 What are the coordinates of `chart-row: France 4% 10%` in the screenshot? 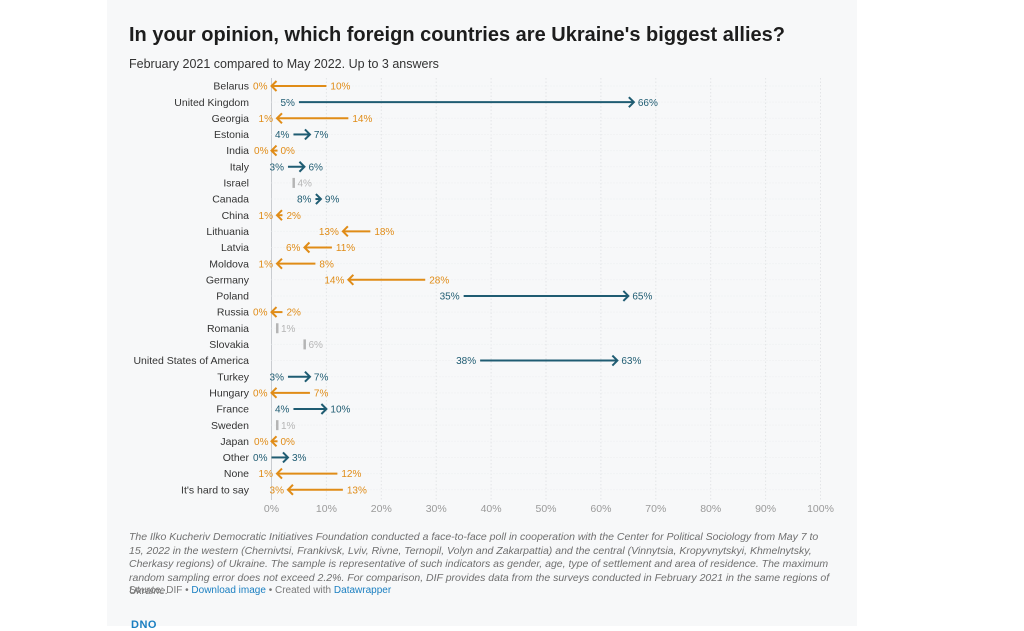 It's located at (518, 409).